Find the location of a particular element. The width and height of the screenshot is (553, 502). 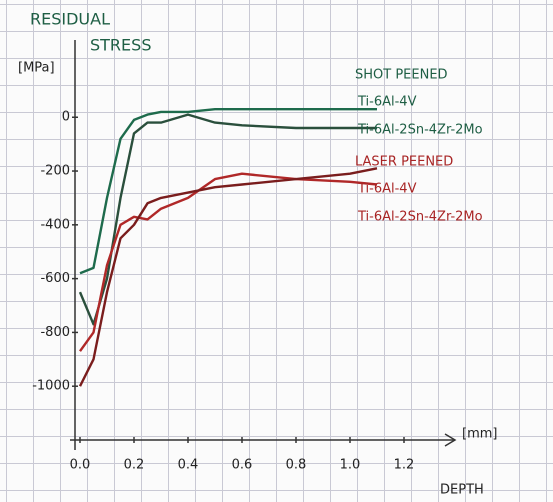

y-tick-label: -1000 is located at coordinates (51, 386).